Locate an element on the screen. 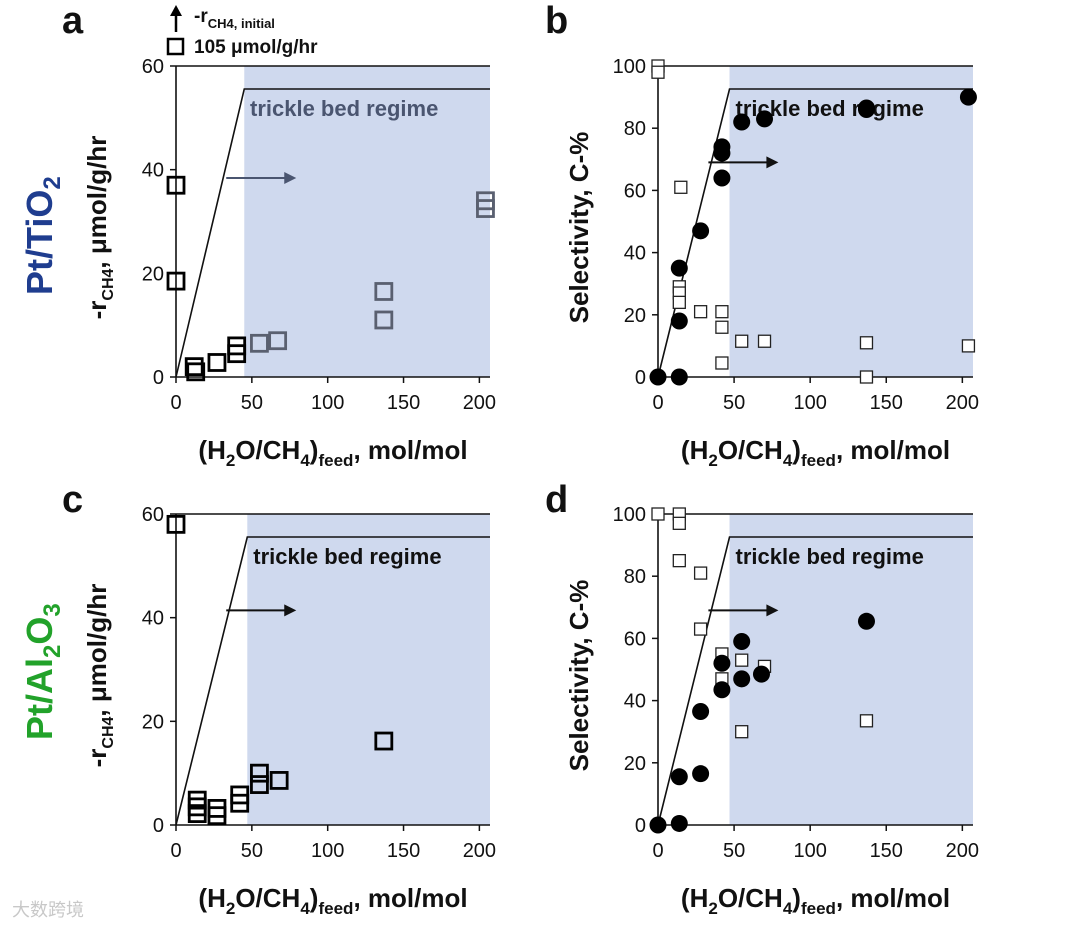  row-label-pt-al2o3: Pt/Al2O3 is located at coordinates (42, 671).